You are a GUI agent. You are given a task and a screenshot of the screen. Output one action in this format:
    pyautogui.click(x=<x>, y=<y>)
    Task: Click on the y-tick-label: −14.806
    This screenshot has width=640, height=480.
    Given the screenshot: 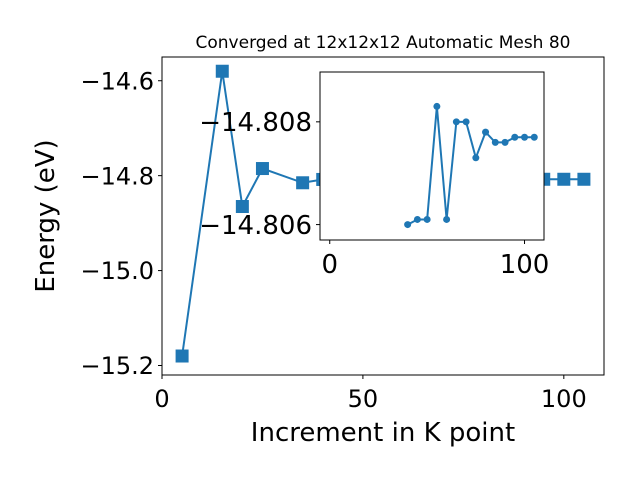 What is the action you would take?
    pyautogui.click(x=255, y=226)
    